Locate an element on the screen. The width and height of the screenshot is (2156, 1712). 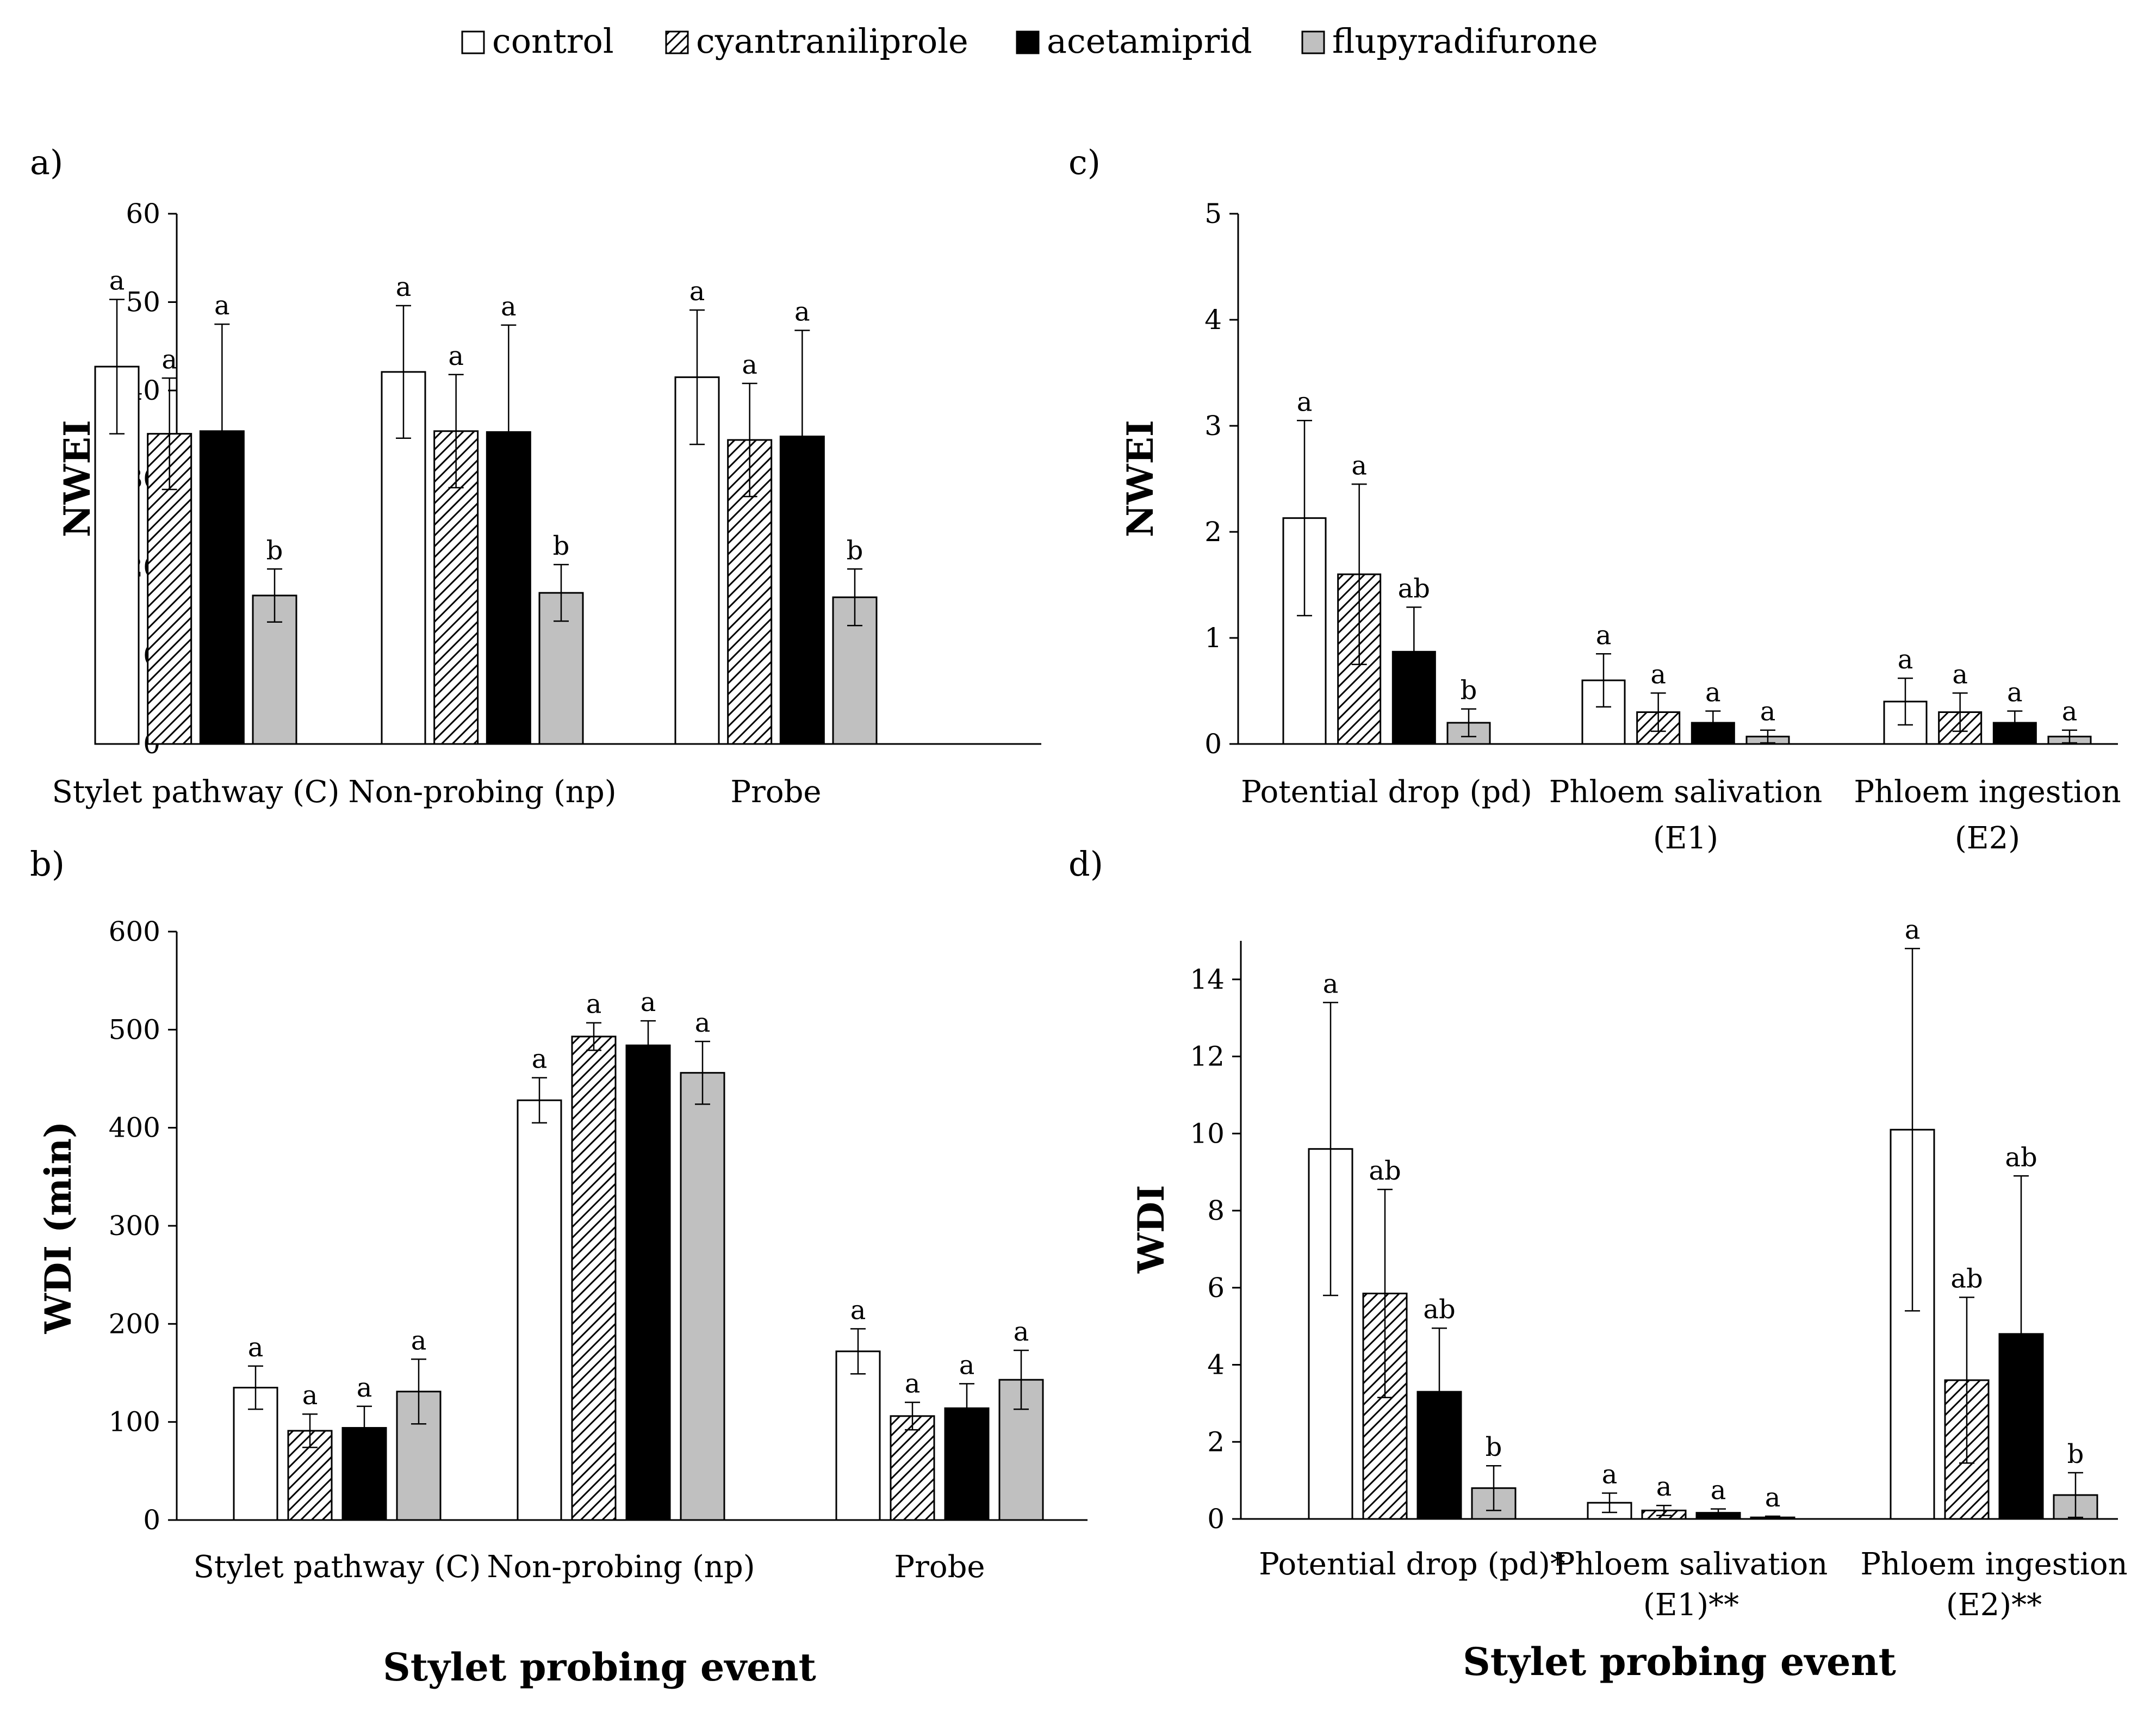
y-tick-label: 300 is located at coordinates (134, 1226).